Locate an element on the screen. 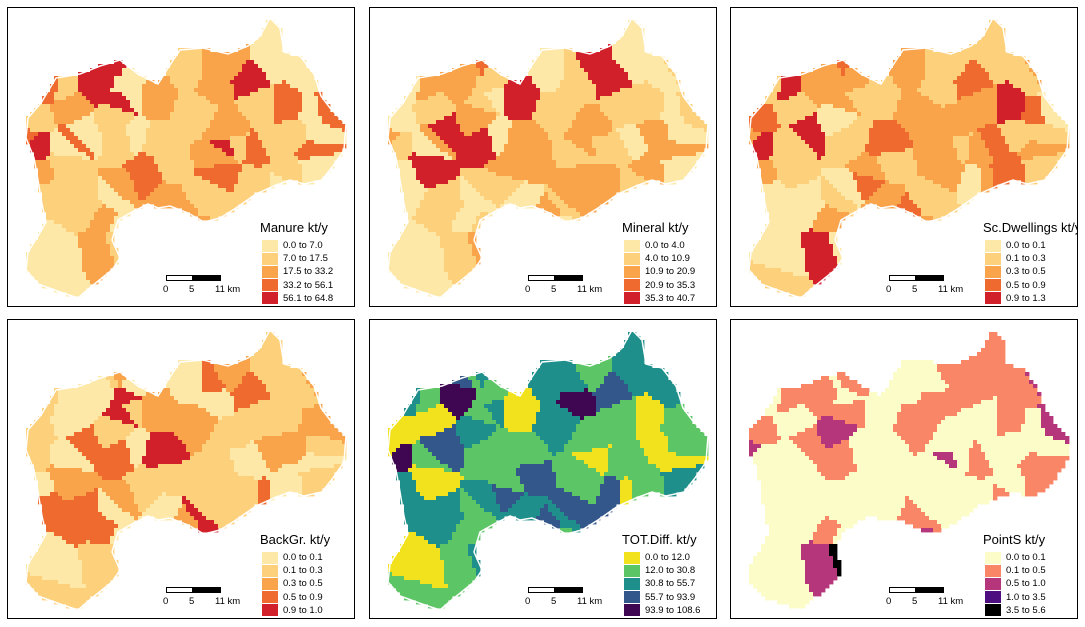  legend-item: 33.2 to 56.1 is located at coordinates (297, 285).